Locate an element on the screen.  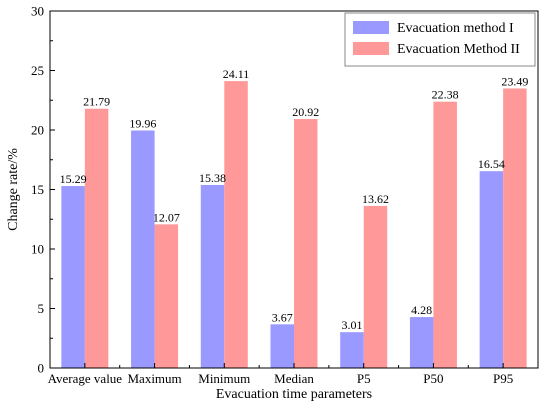
data-label-series-1-4: 3.01 is located at coordinates (351, 325).